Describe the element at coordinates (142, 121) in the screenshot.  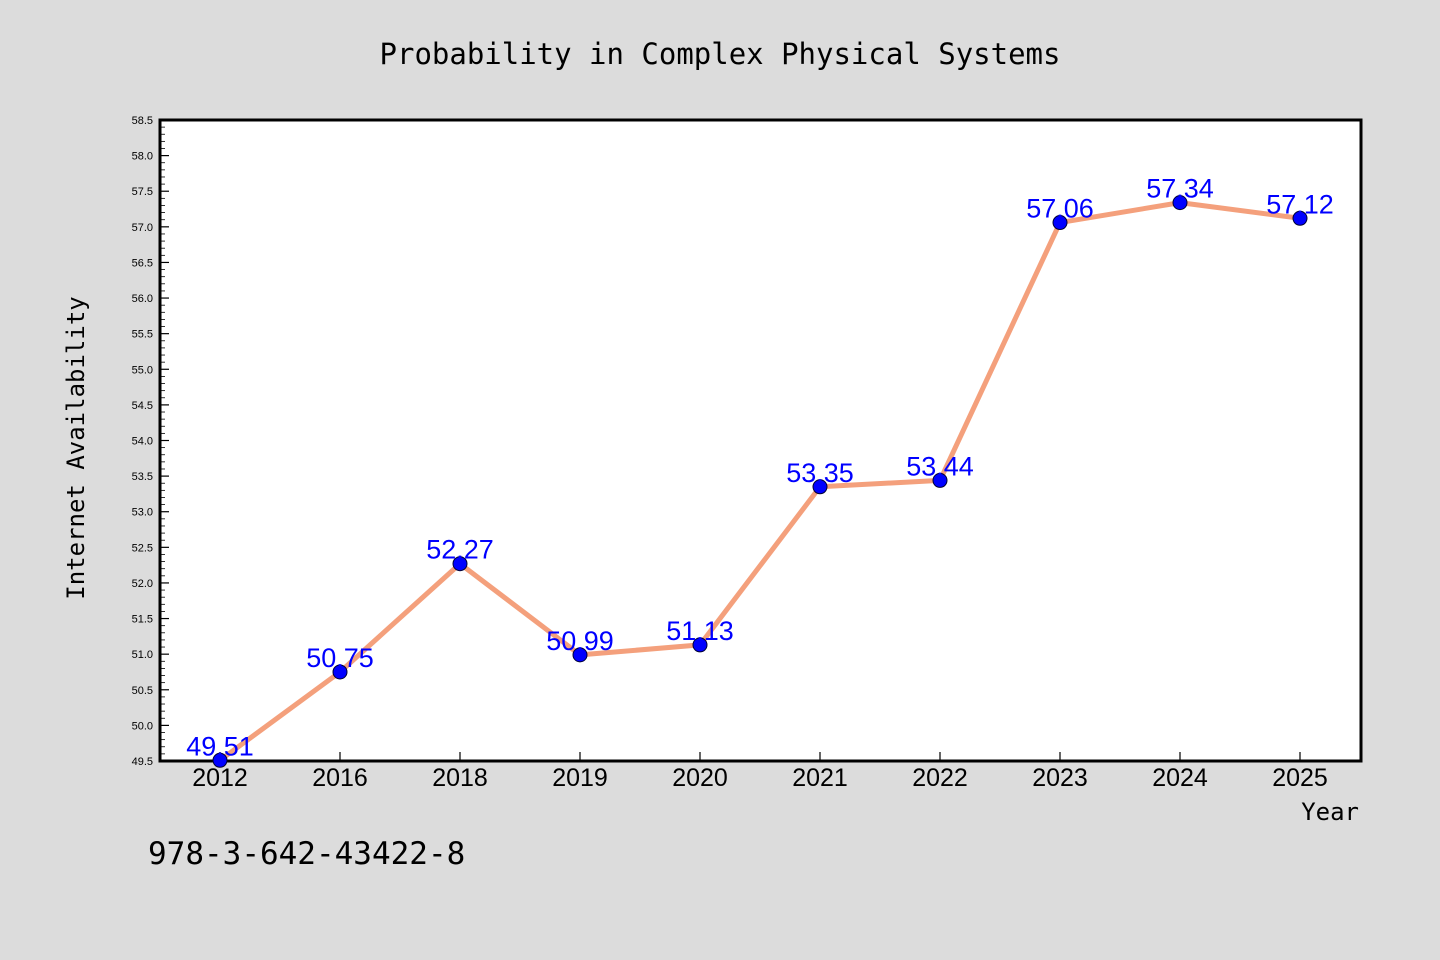
I see `y-tick-label: 58.5` at that location.